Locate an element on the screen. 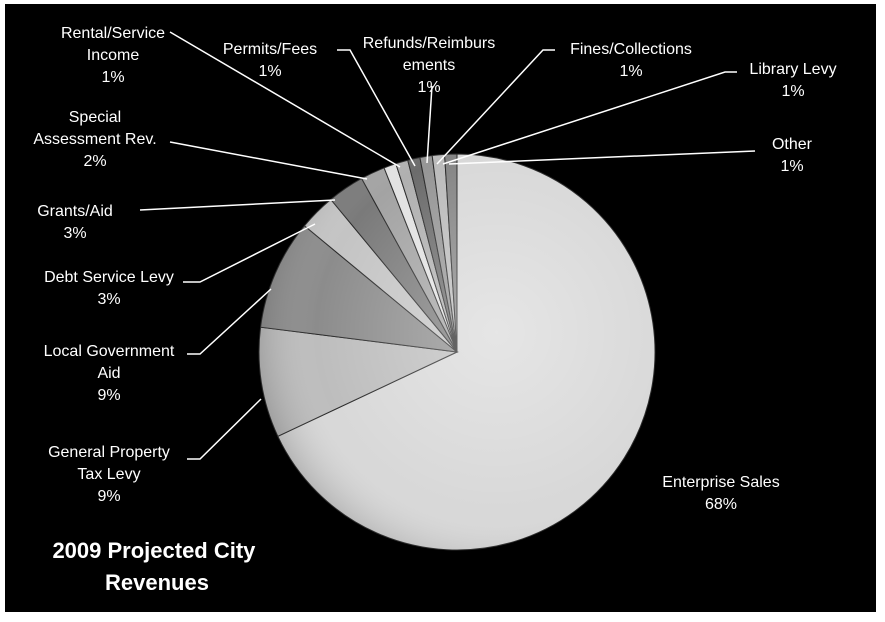  slice-label: Rental/Service Income 1% is located at coordinates (113, 55).